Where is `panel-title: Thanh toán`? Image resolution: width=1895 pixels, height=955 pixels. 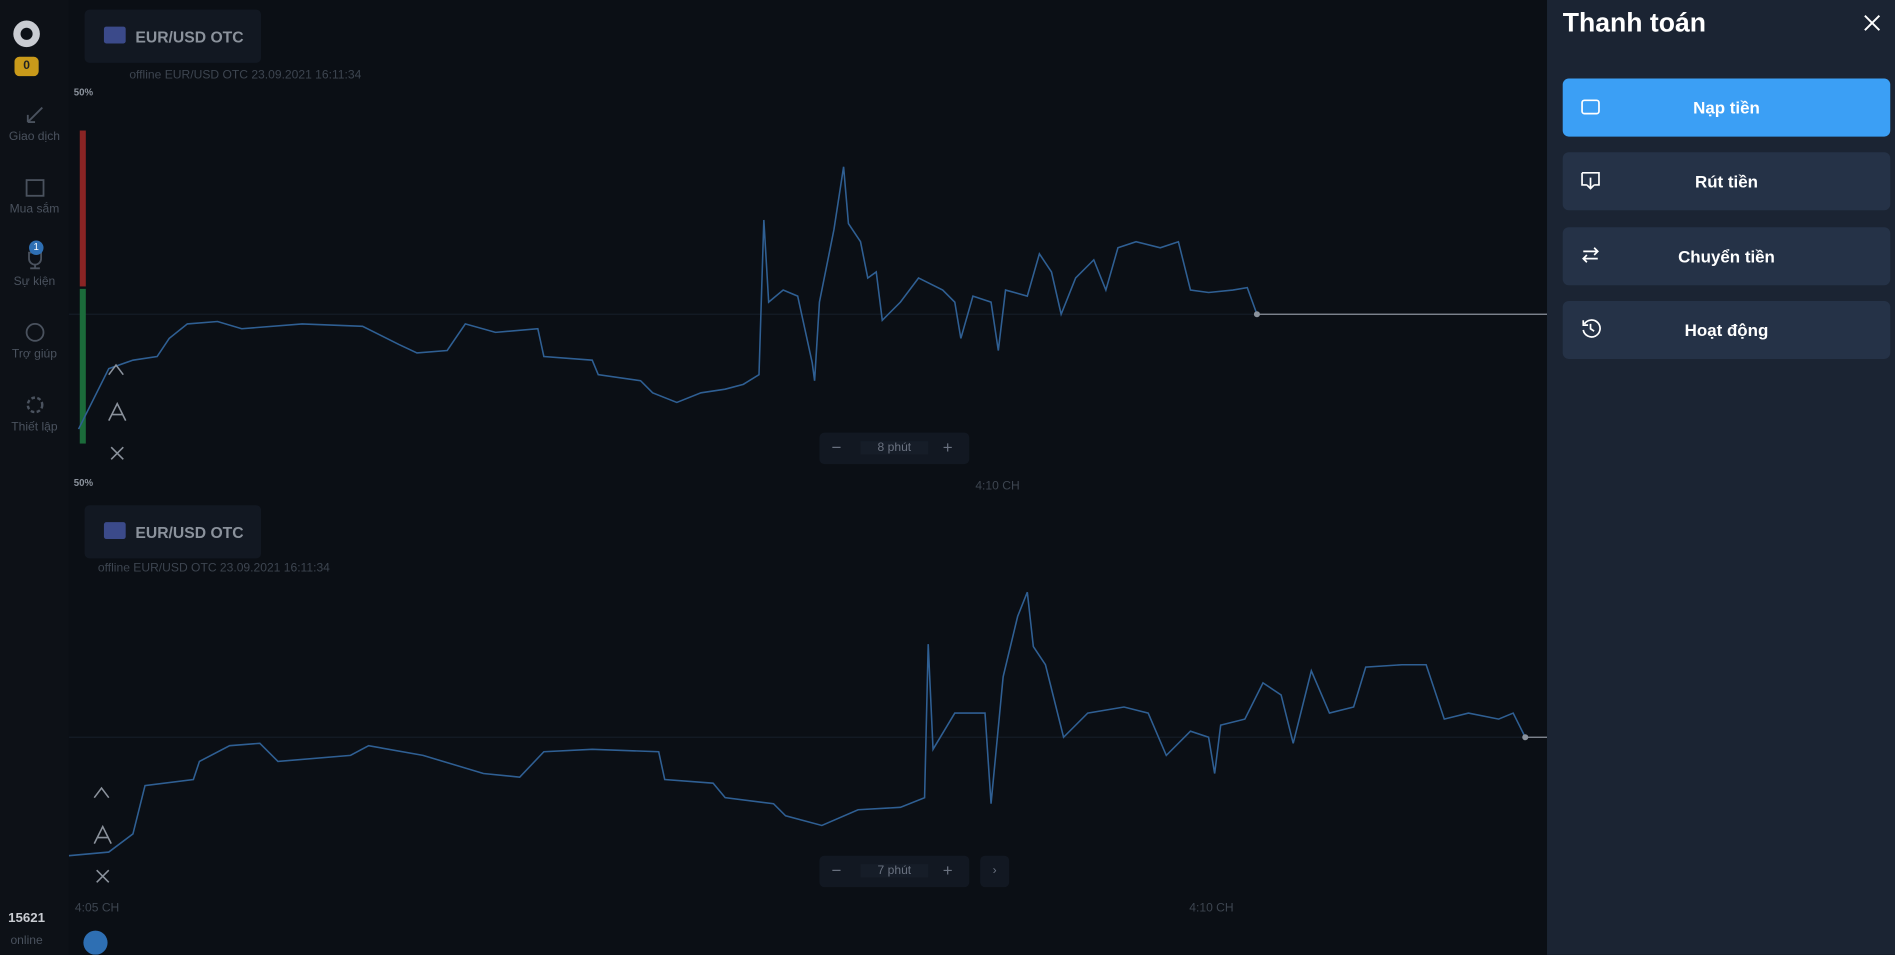
panel-title: Thanh toán is located at coordinates (1634, 22).